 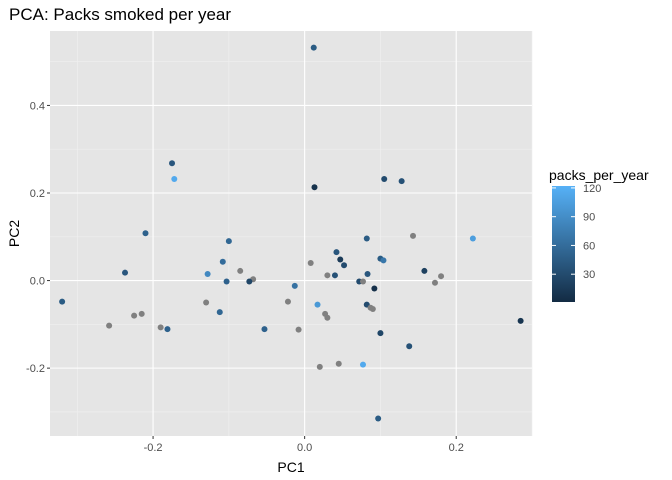 What do you see at coordinates (592, 189) in the screenshot?
I see `legend-break-label: 120` at bounding box center [592, 189].